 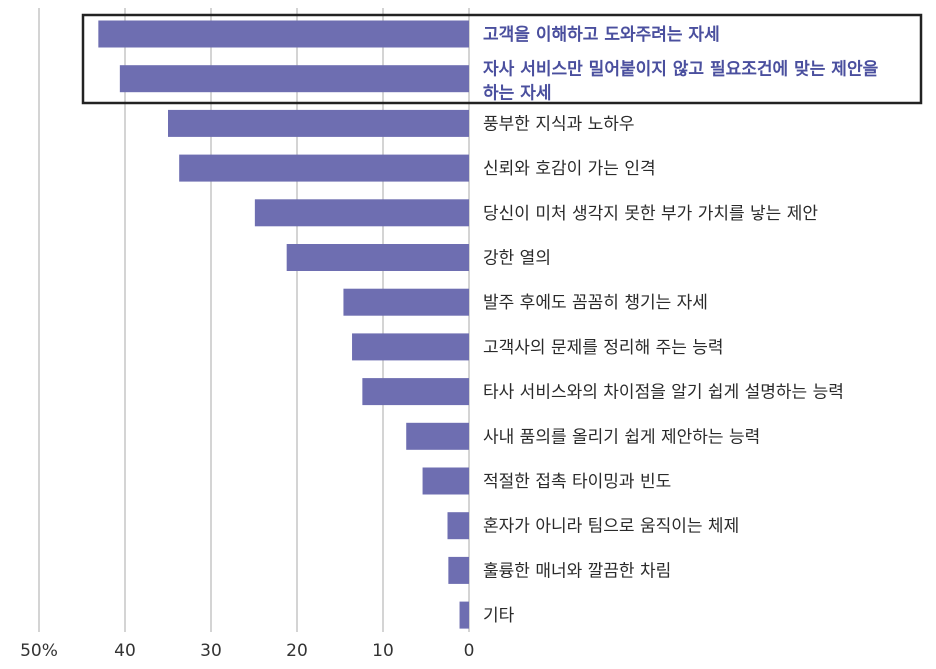 What do you see at coordinates (663, 393) in the screenshot?
I see `category-label-9: 타사 서비스와의 차이점을 알기 쉽게 설명하는 능력` at bounding box center [663, 393].